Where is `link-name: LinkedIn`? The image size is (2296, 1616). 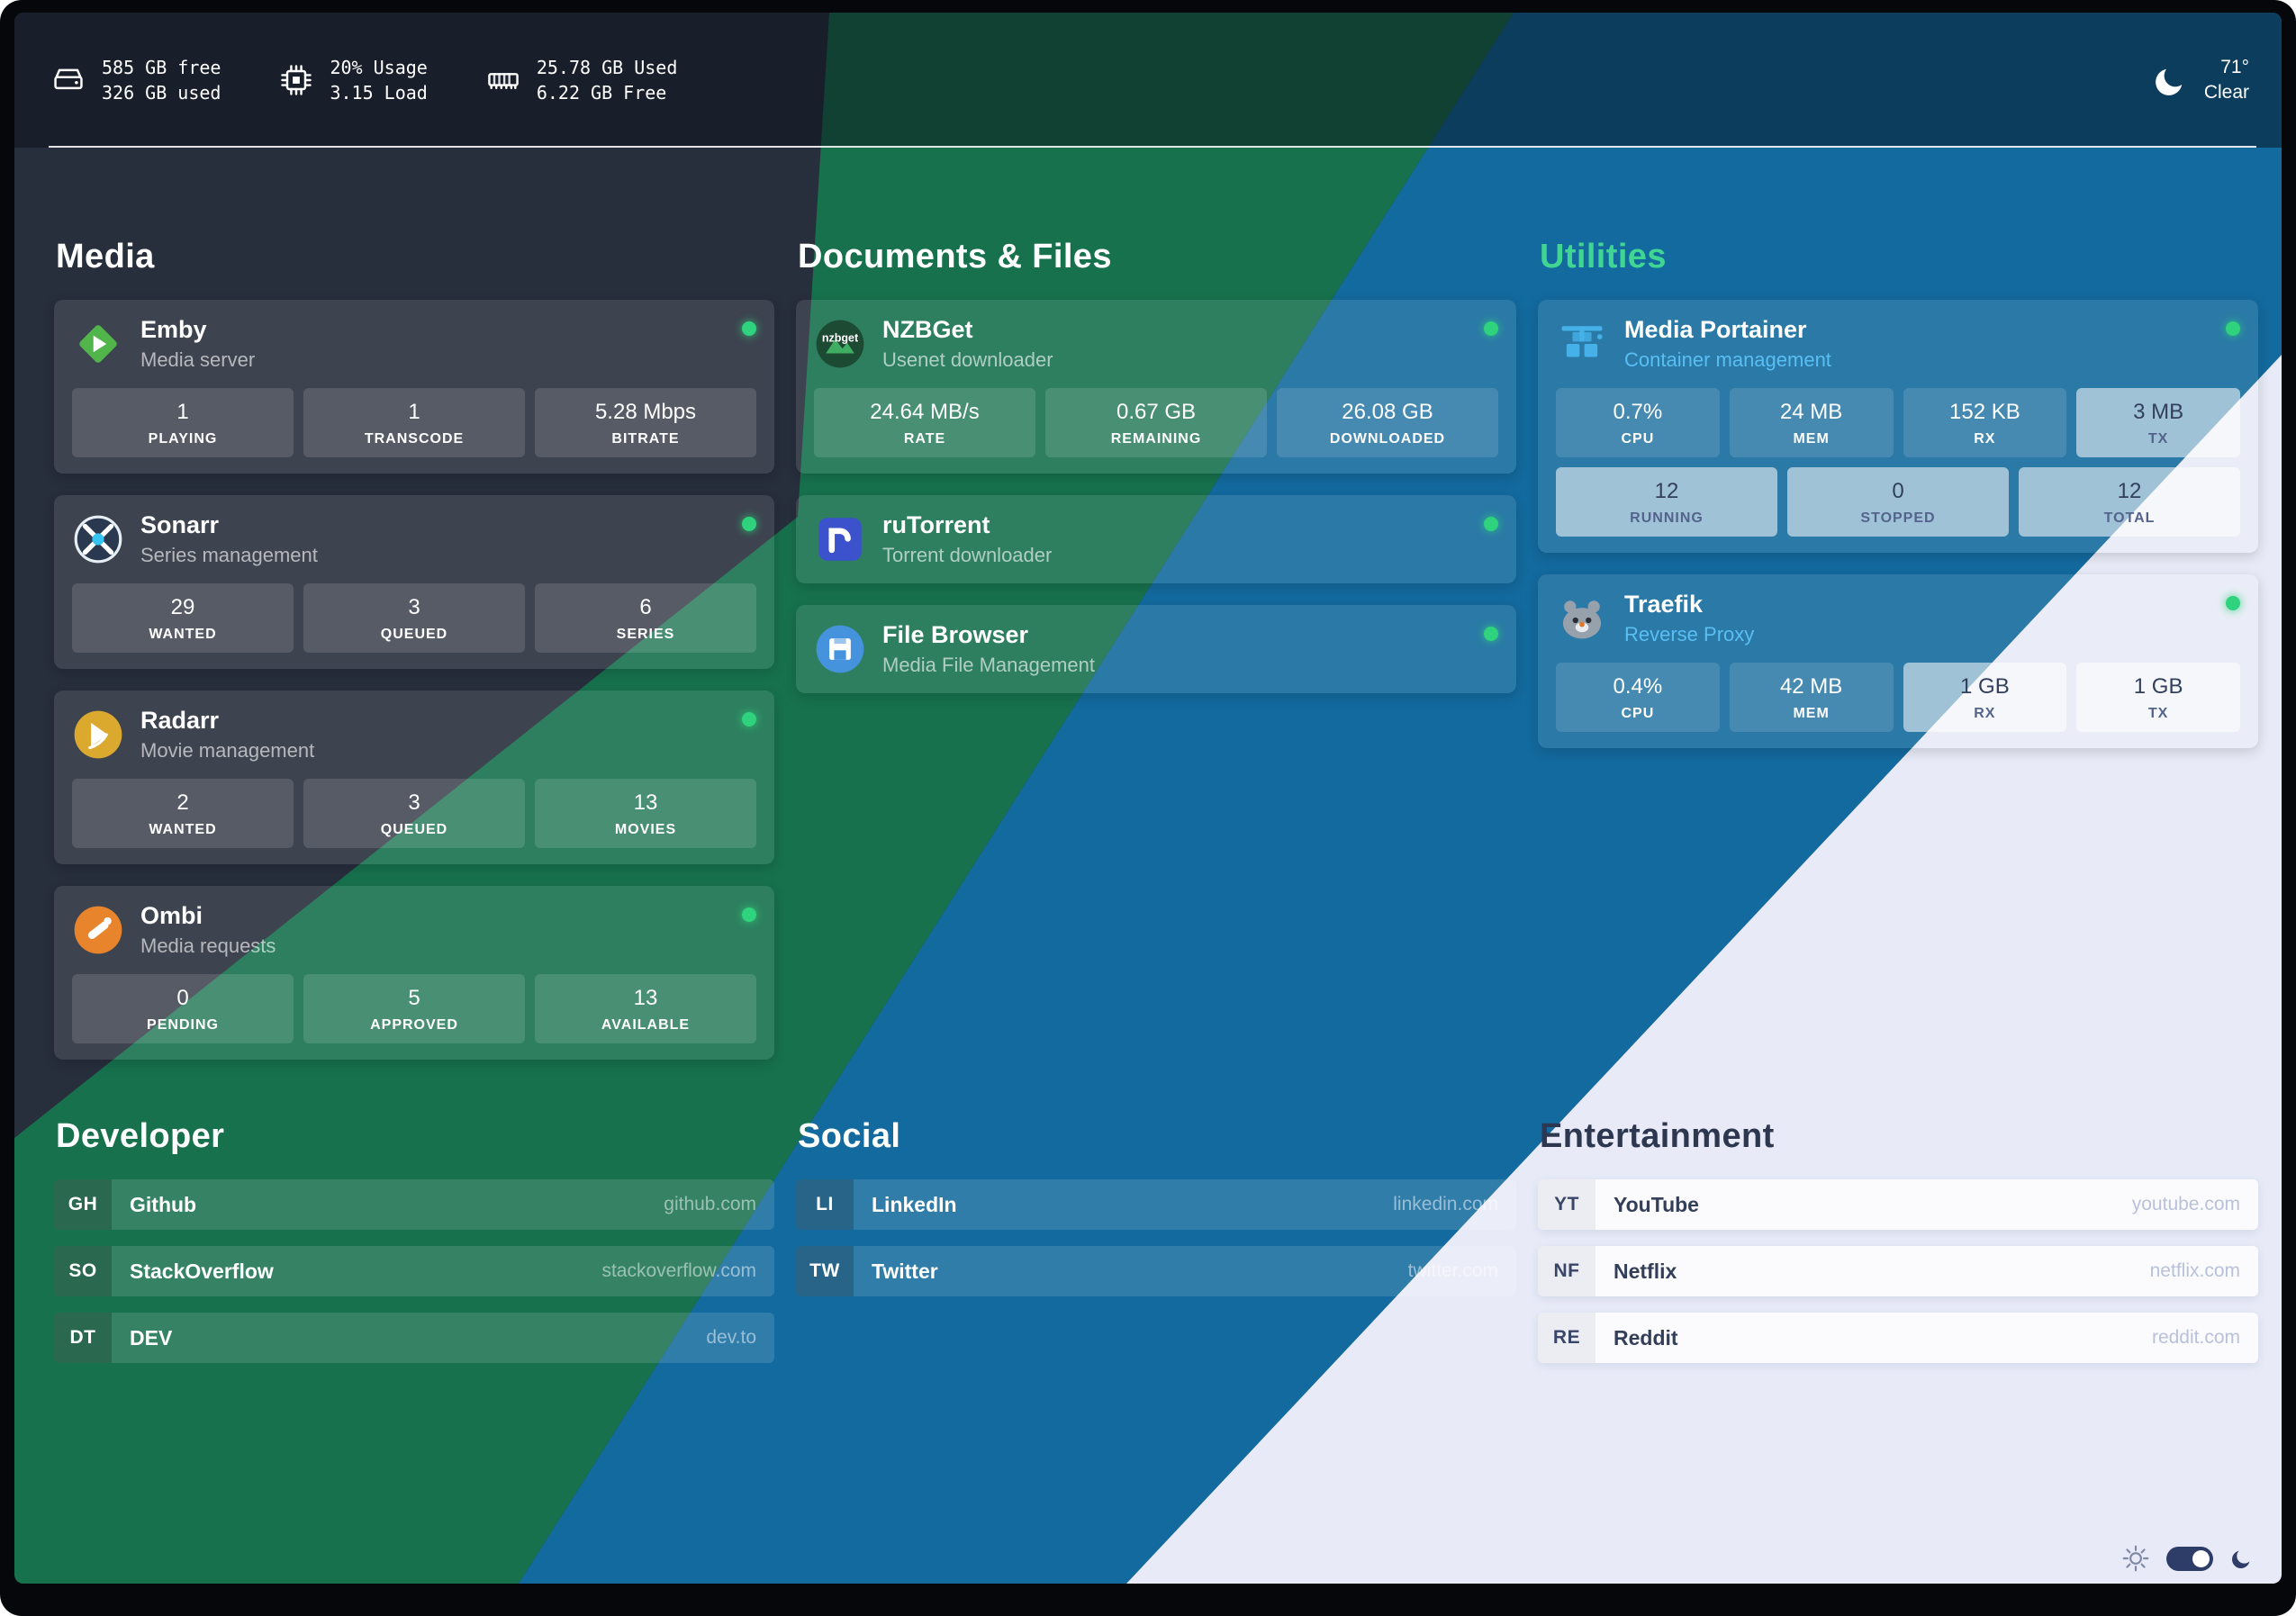 link-name: LinkedIn is located at coordinates (914, 1204).